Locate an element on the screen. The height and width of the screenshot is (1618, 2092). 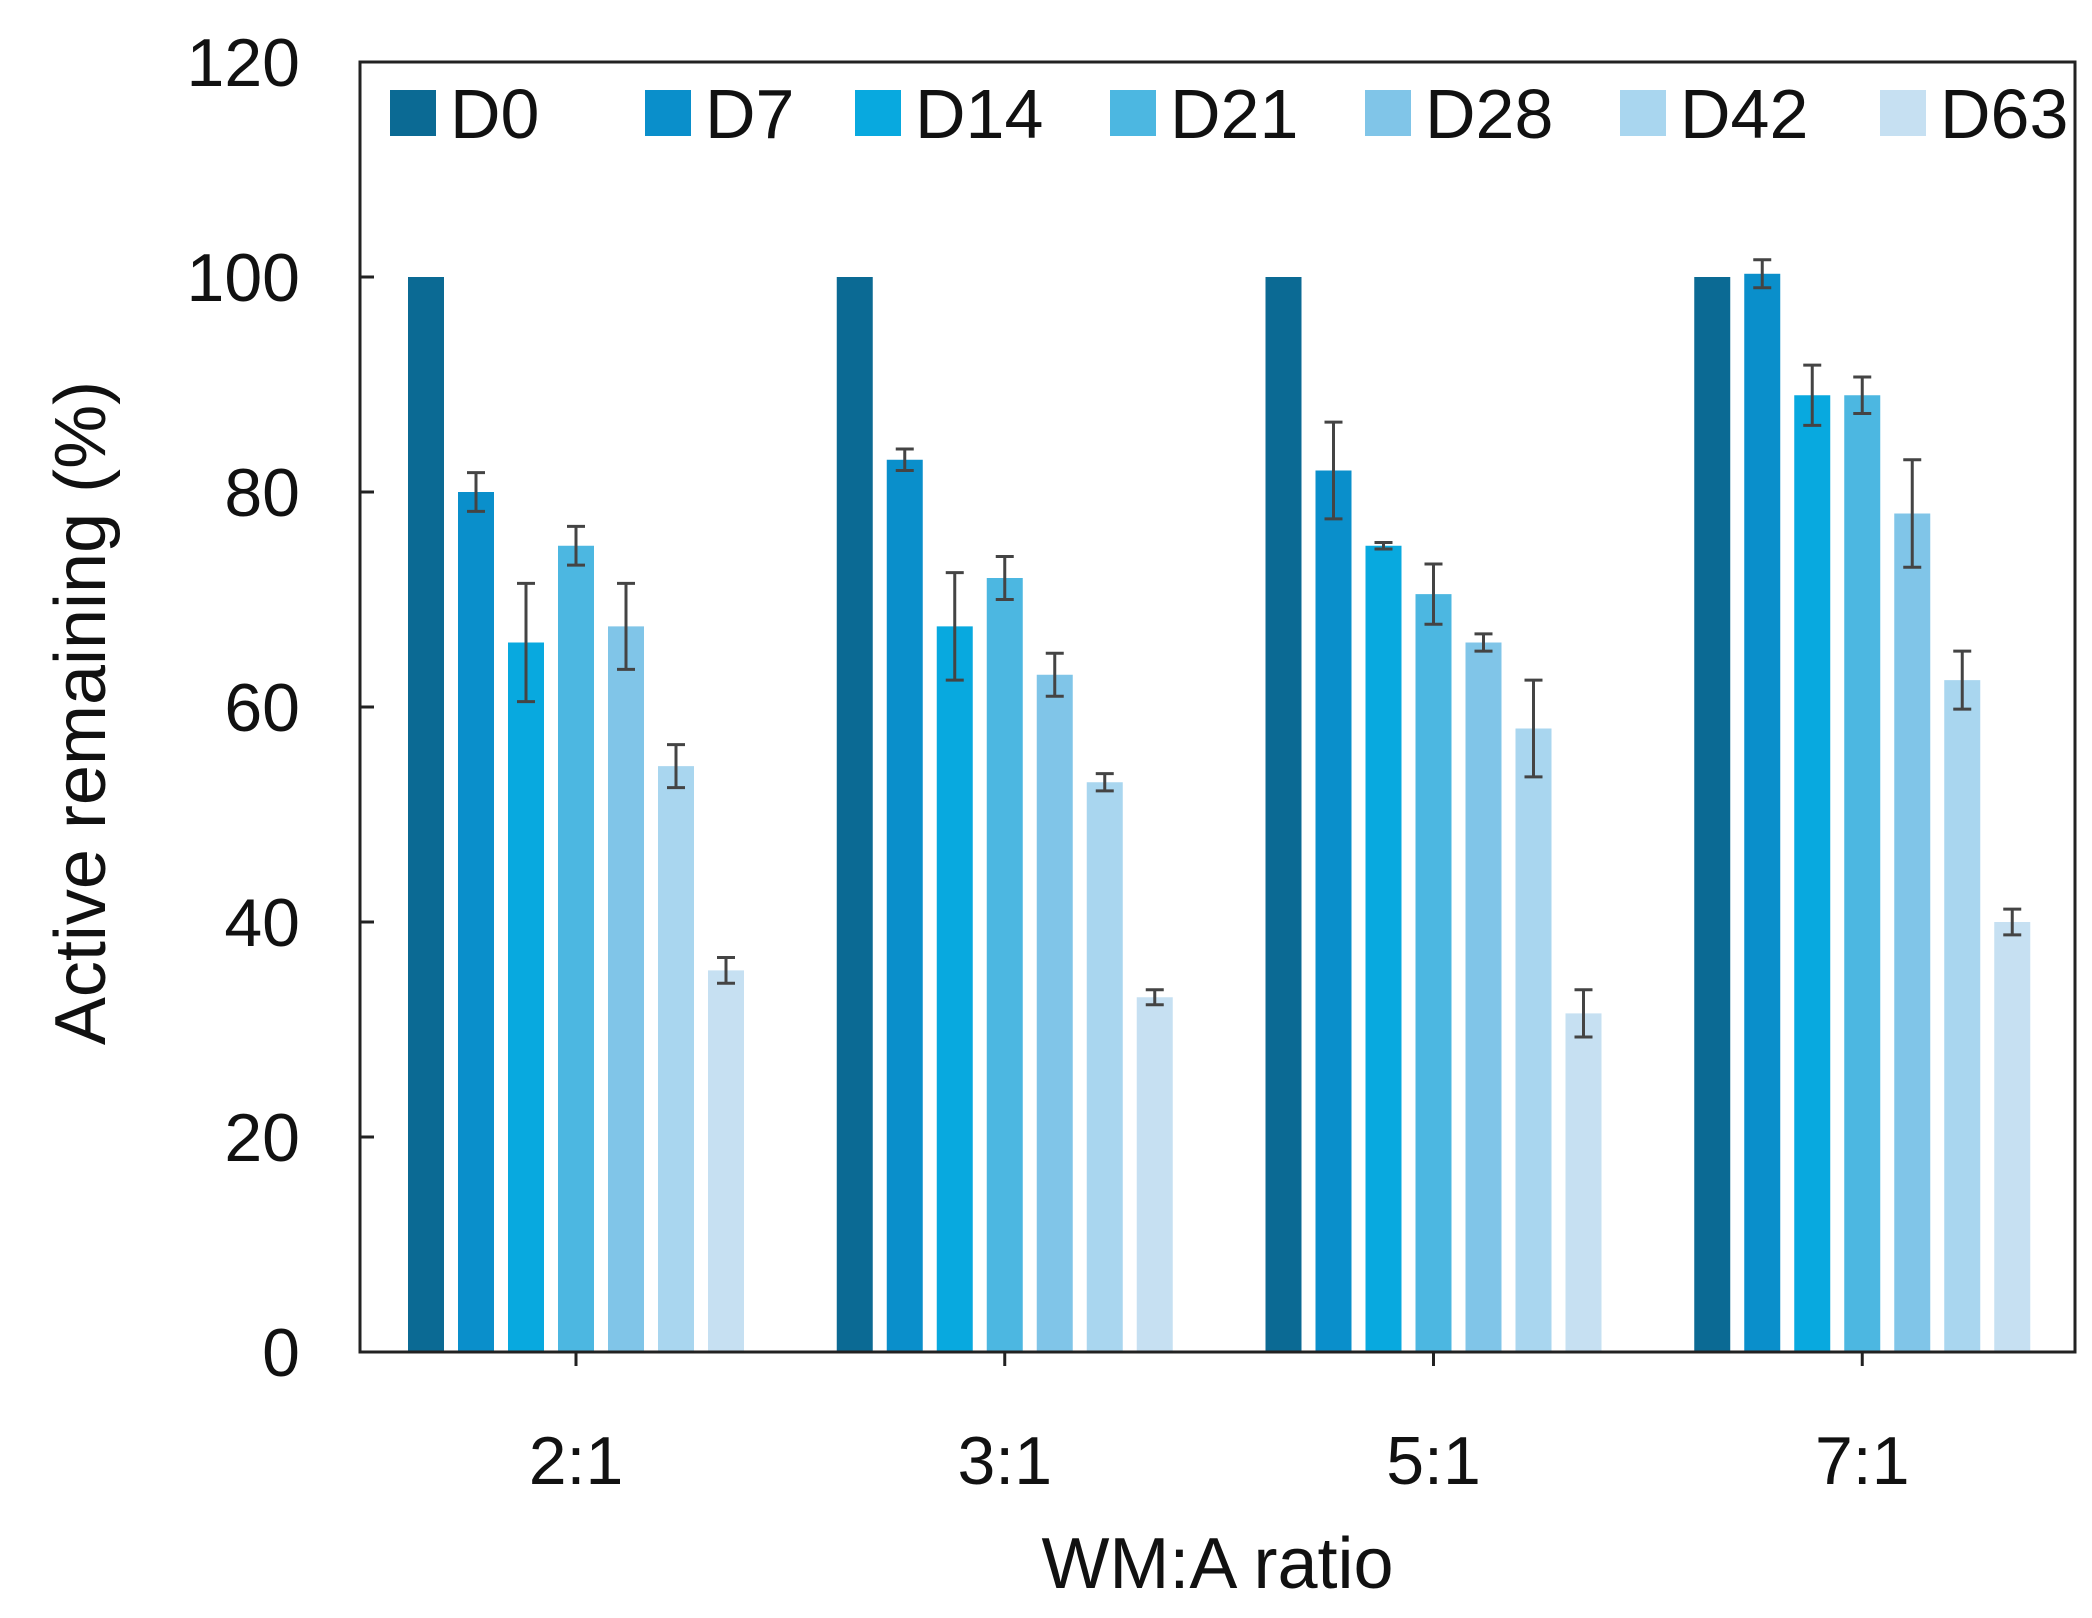
bar-D21-5:1 is located at coordinates (1433, 973).